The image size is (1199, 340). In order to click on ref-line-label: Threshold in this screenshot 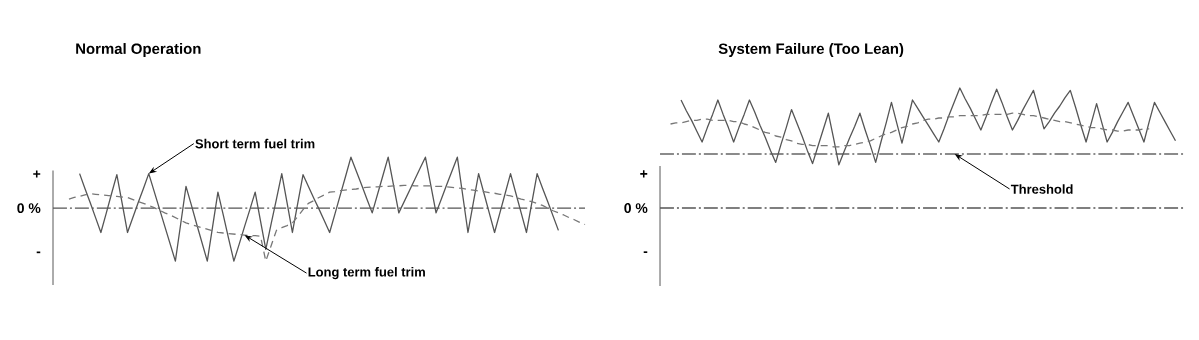, I will do `click(1041, 189)`.